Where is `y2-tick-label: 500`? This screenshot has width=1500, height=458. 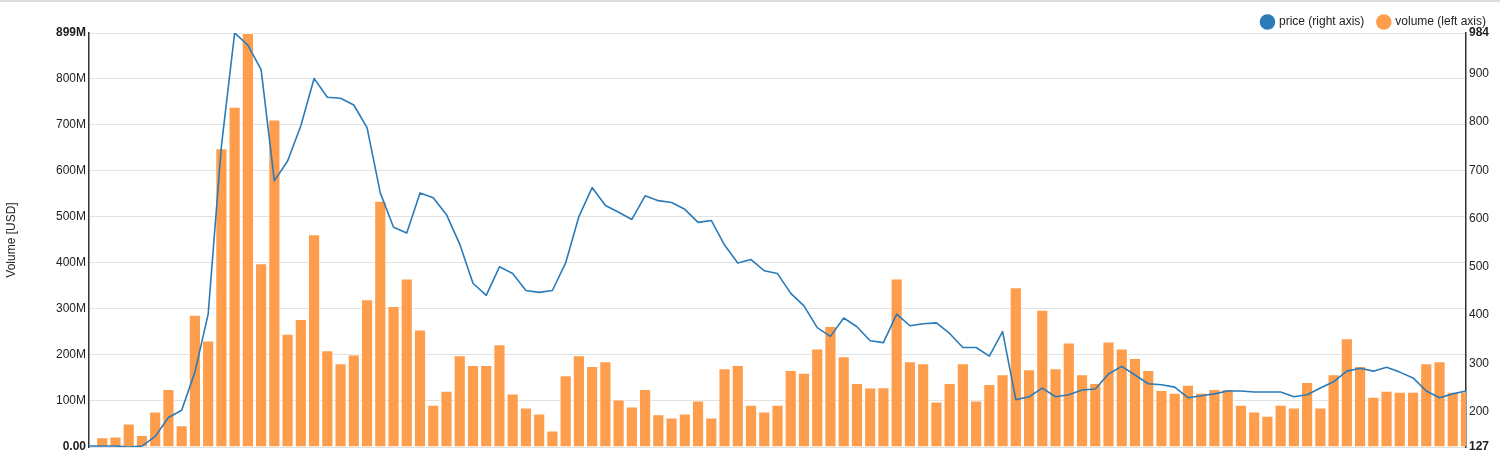
y2-tick-label: 500 is located at coordinates (1479, 266).